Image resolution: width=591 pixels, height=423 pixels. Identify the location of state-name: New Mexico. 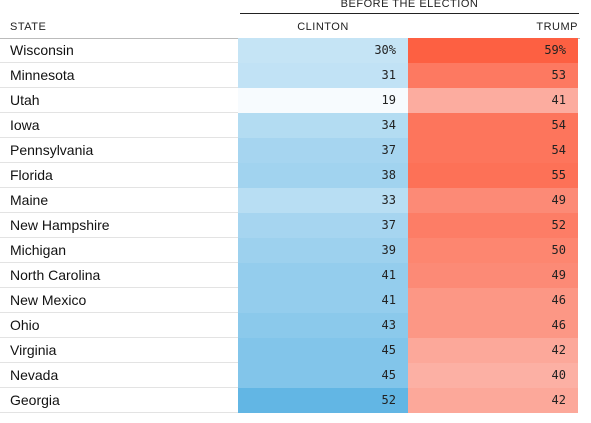
(48, 300).